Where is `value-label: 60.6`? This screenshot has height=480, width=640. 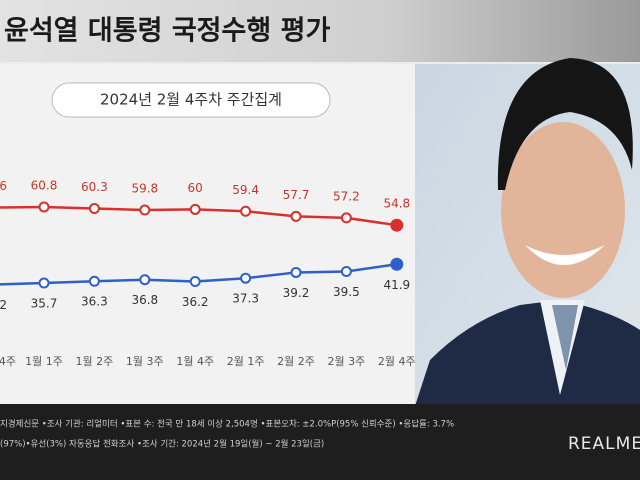
value-label: 60.6 is located at coordinates (3, 186).